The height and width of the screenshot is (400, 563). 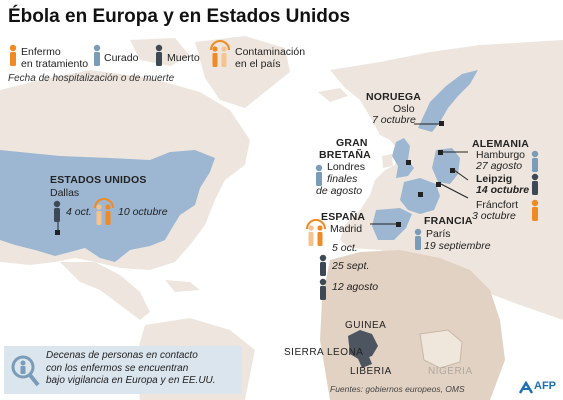 What do you see at coordinates (355, 287) in the screenshot?
I see `espana-date3: 12 agosto` at bounding box center [355, 287].